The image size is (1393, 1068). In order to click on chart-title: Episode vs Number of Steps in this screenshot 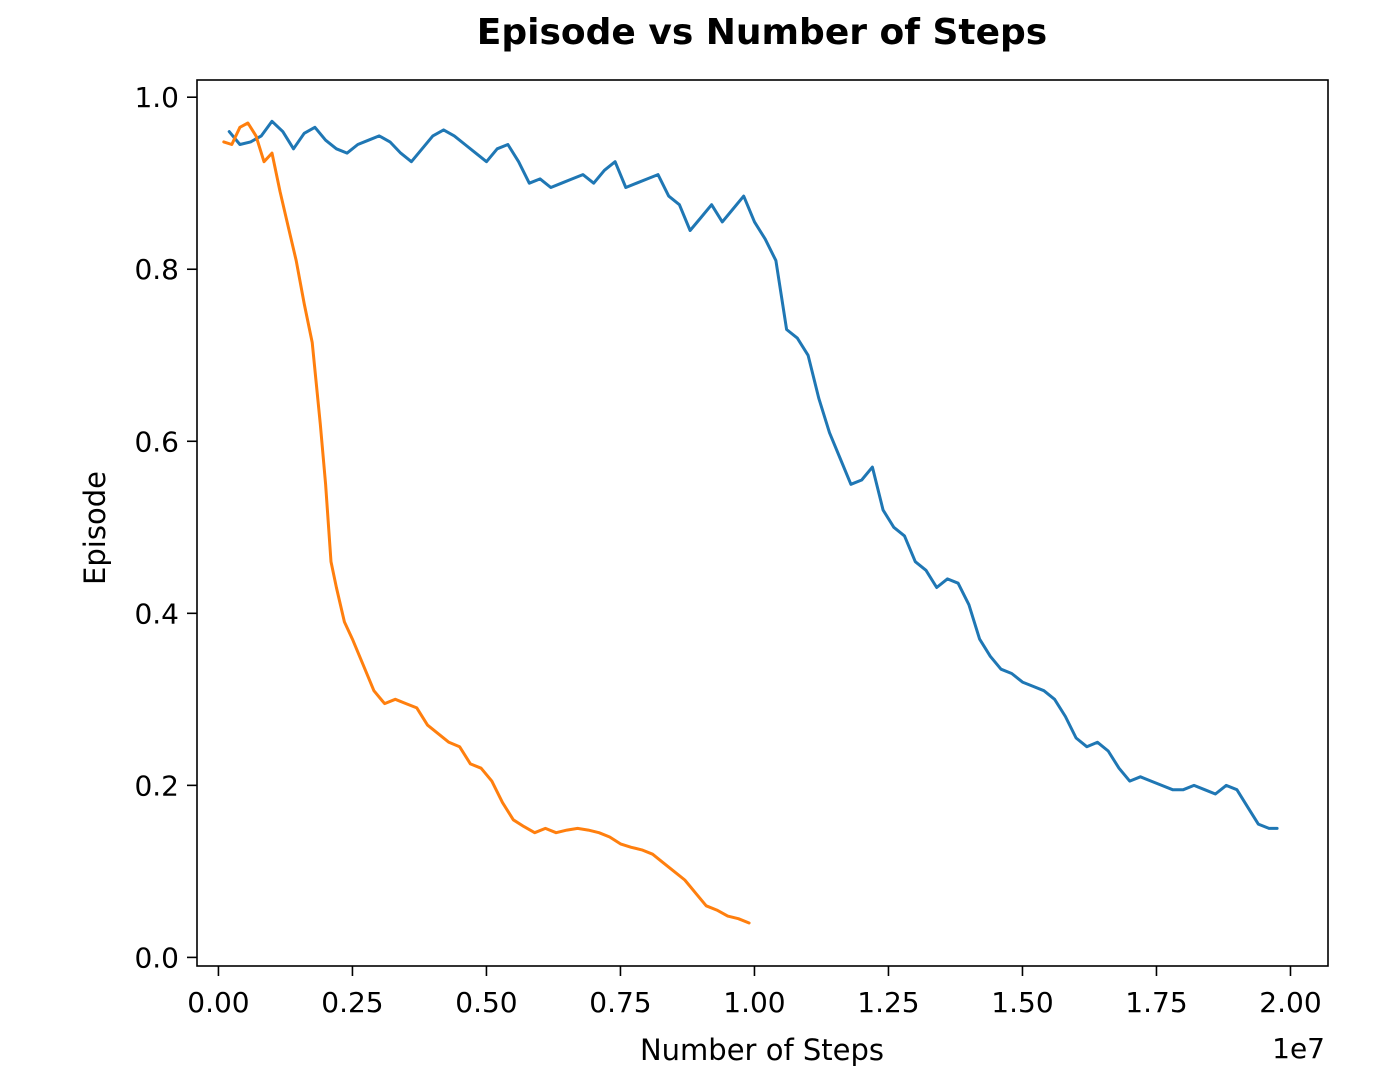, I will do `click(762, 32)`.